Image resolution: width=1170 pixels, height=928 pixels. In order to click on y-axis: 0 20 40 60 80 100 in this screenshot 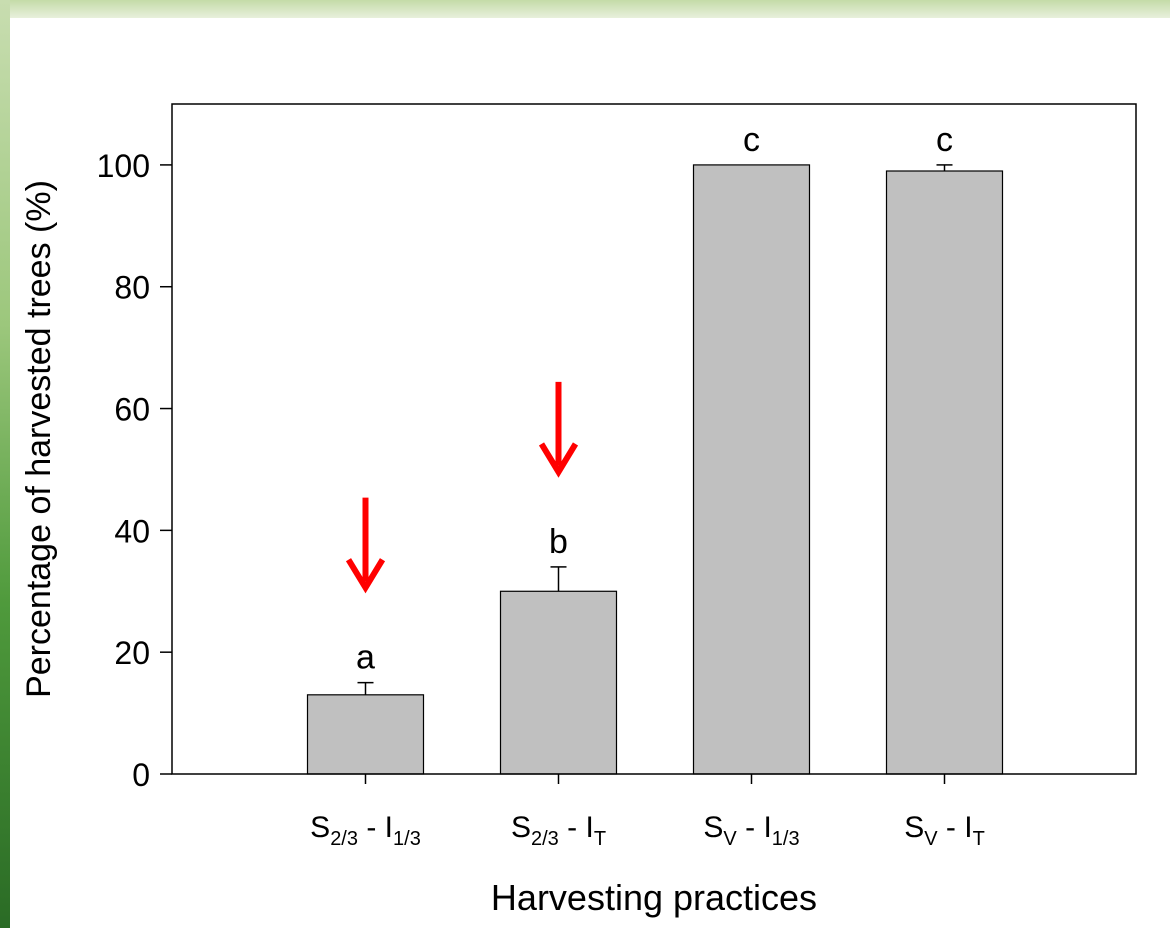, I will do `click(134, 470)`.